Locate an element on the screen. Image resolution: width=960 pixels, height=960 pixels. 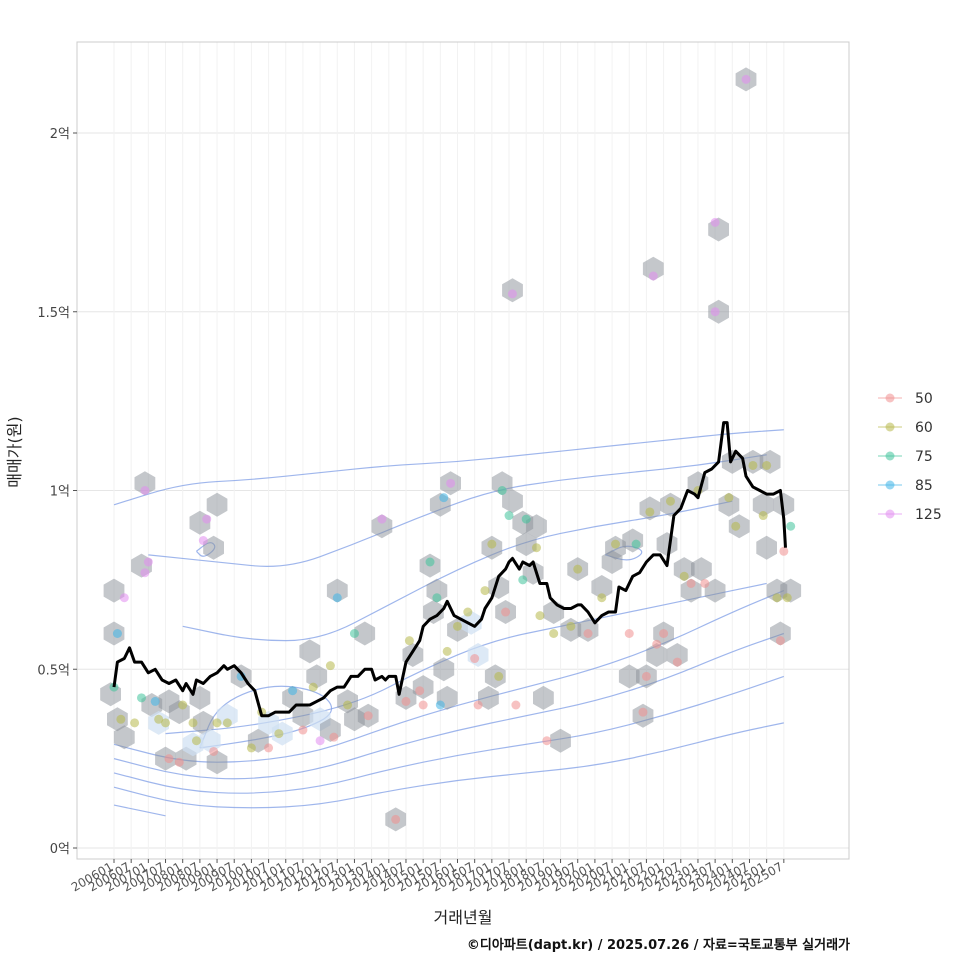
legend-label: 50 is located at coordinates (924, 399).